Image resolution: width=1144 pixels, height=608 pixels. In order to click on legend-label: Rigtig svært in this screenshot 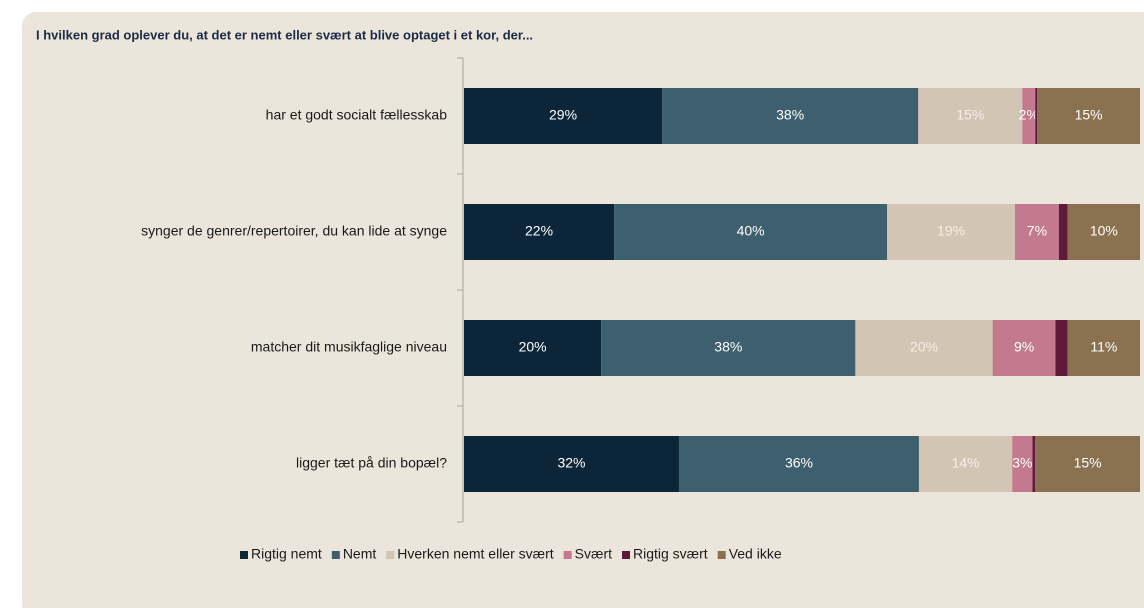, I will do `click(670, 554)`.